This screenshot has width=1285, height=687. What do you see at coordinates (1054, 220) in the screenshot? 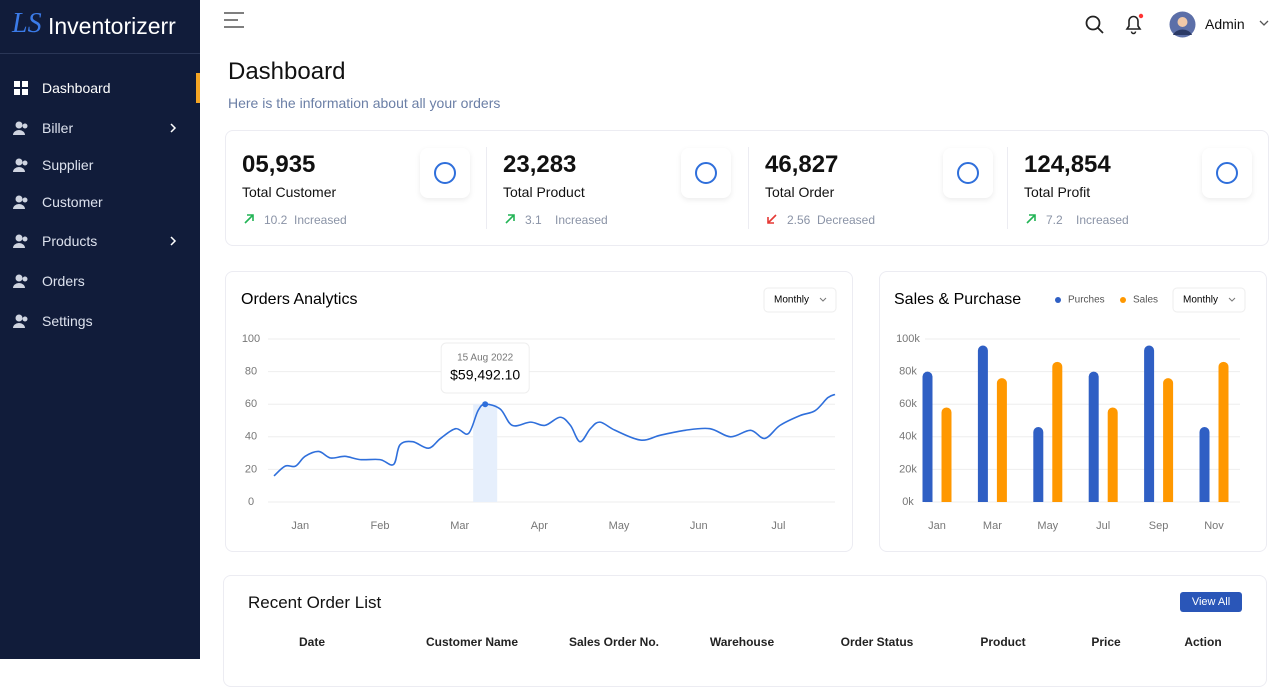
I see `stat-change: 7.2` at bounding box center [1054, 220].